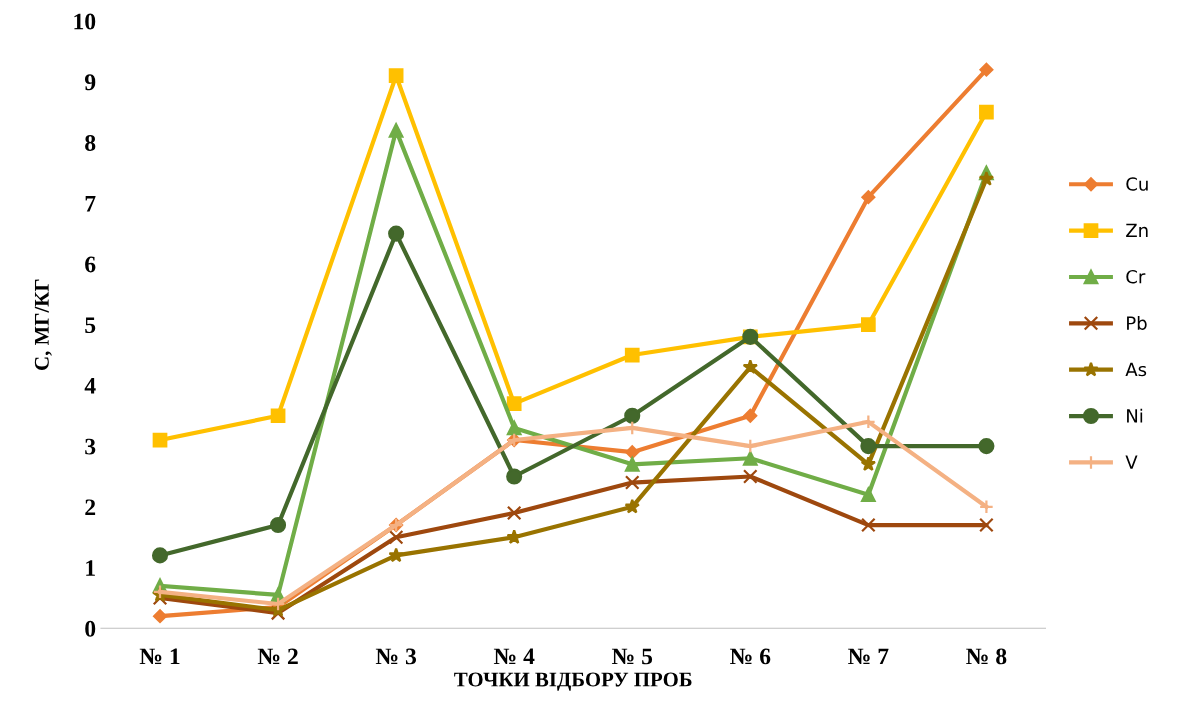 The height and width of the screenshot is (702, 1188). Describe the element at coordinates (277, 656) in the screenshot. I see `x-tick-label: № 2` at that location.